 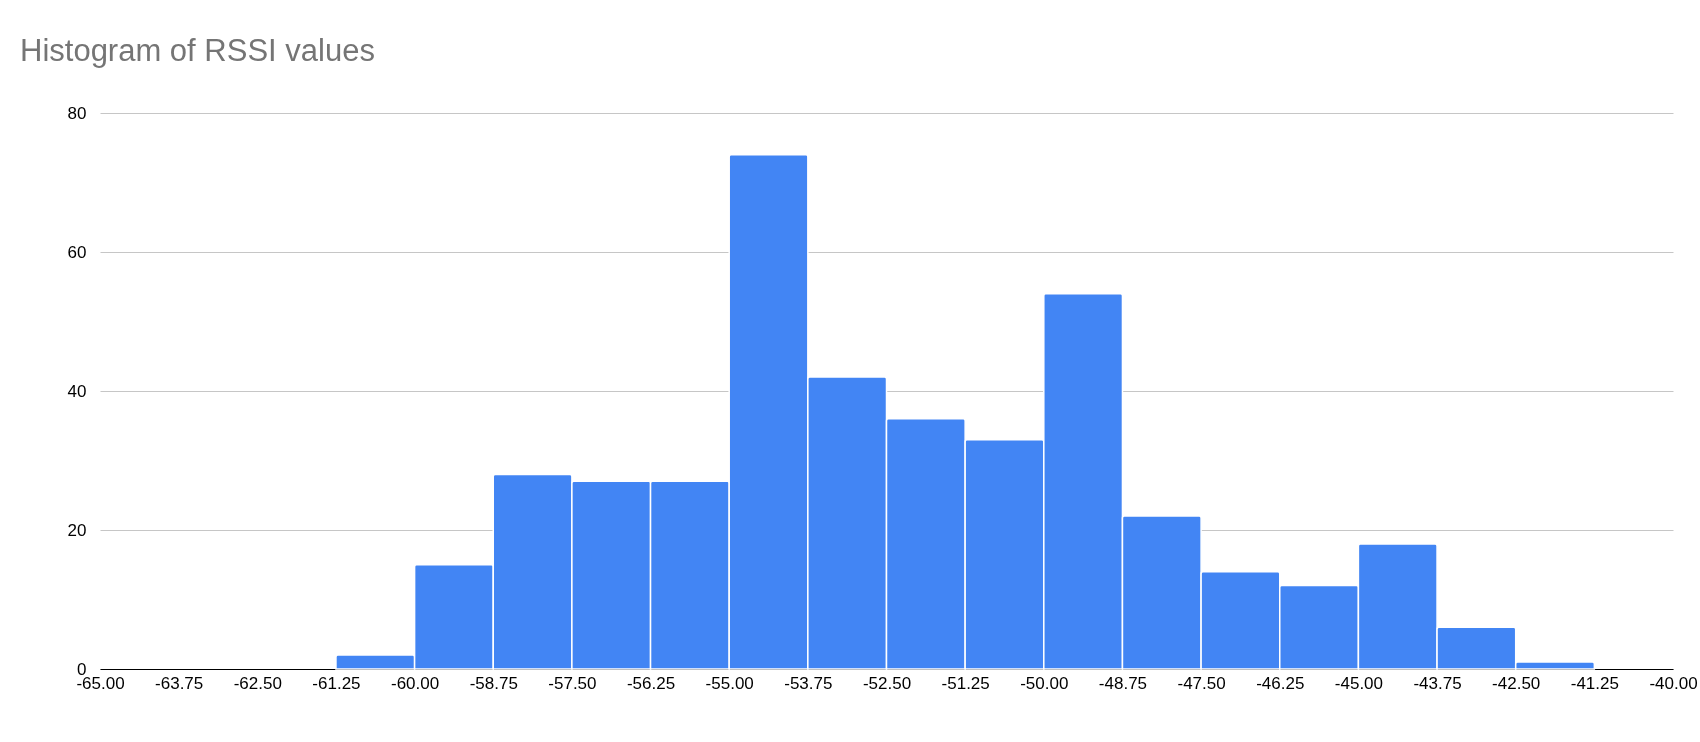 What do you see at coordinates (651, 683) in the screenshot?
I see `x-tick-label: -56.25` at bounding box center [651, 683].